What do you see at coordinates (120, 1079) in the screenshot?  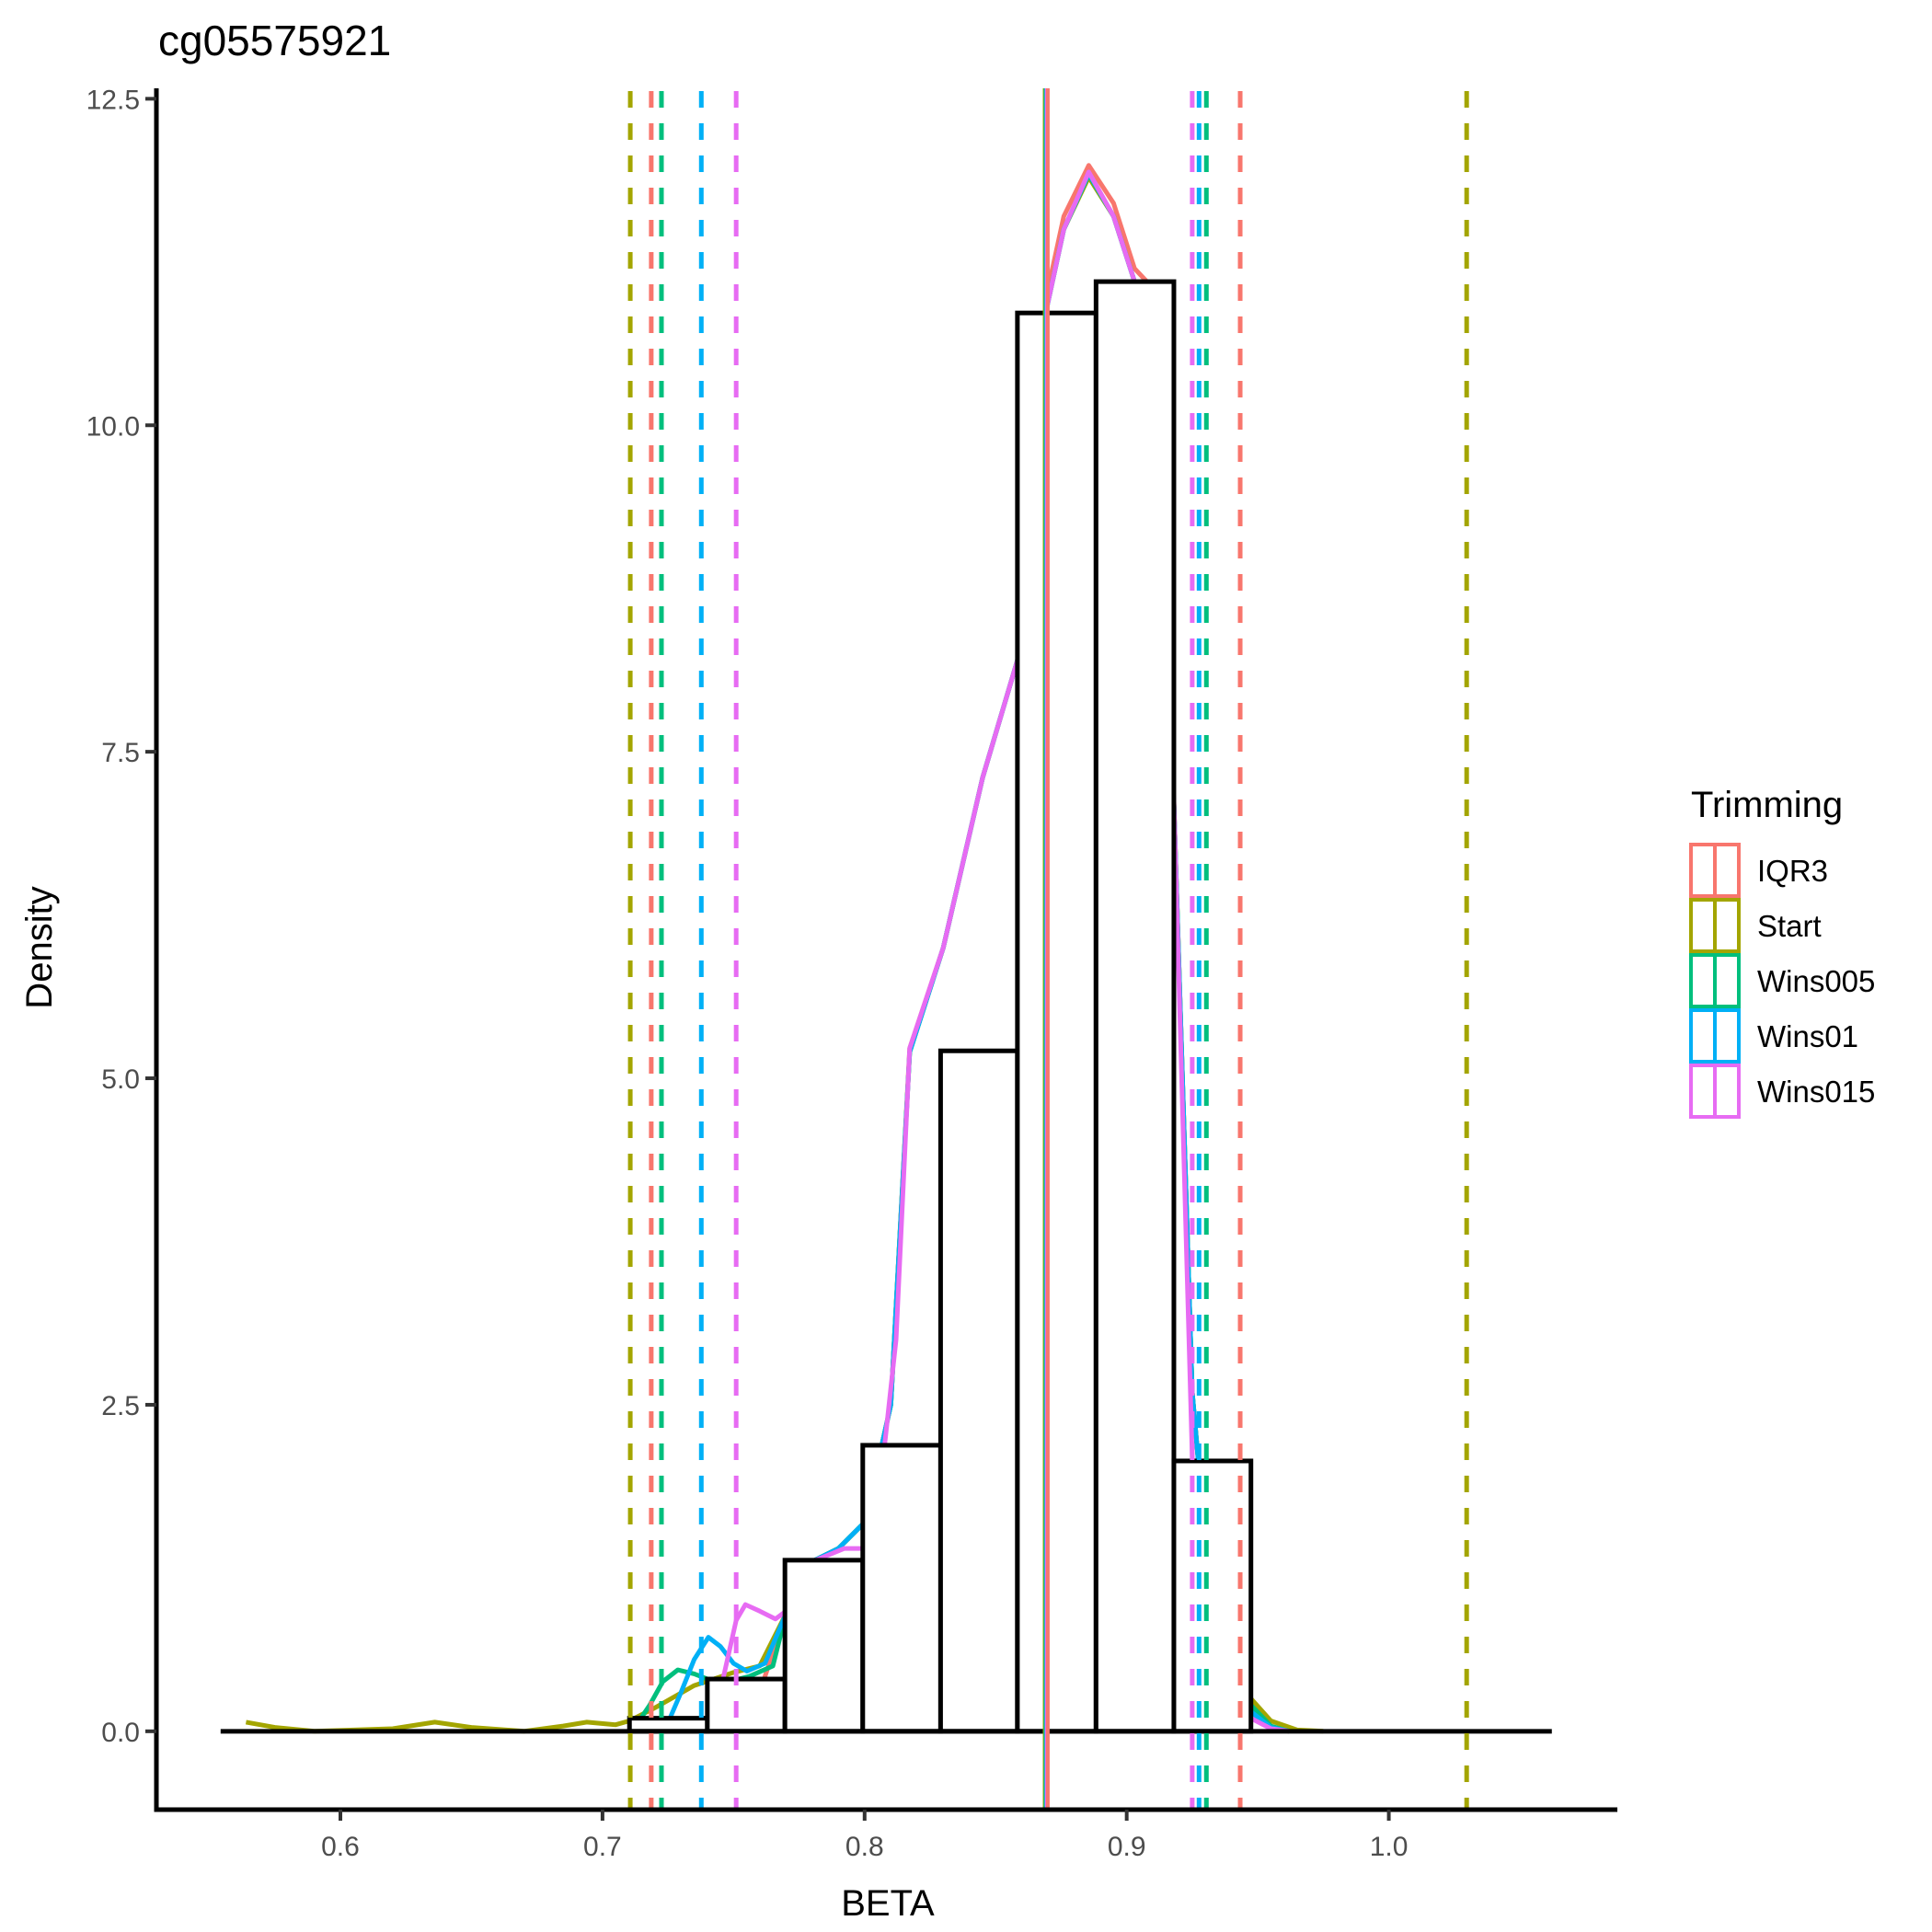 I see `y-tick-label: 5.0` at bounding box center [120, 1079].